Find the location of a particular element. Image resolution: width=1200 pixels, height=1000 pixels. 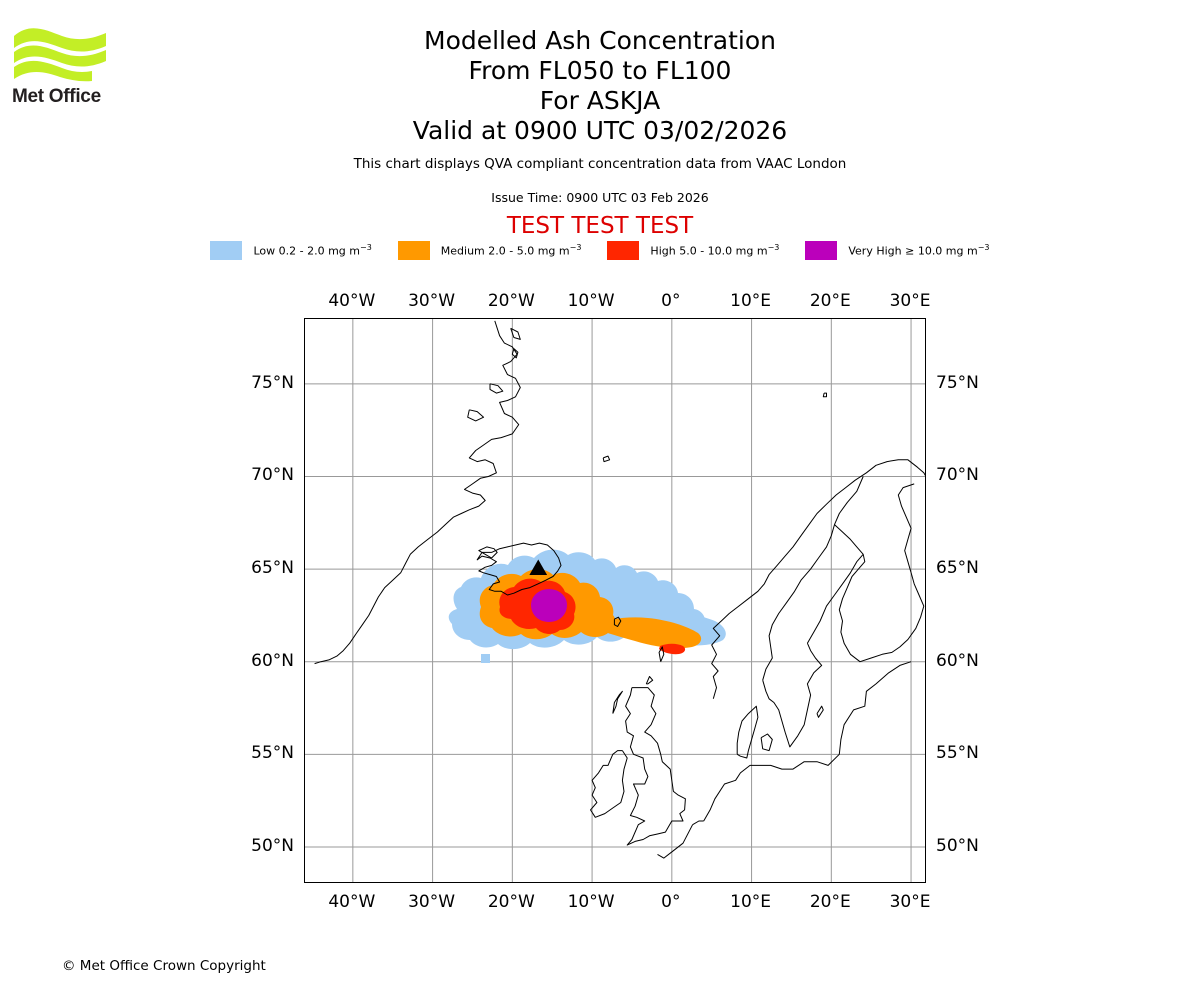

title-line-3: For ASKJA is located at coordinates (600, 100).